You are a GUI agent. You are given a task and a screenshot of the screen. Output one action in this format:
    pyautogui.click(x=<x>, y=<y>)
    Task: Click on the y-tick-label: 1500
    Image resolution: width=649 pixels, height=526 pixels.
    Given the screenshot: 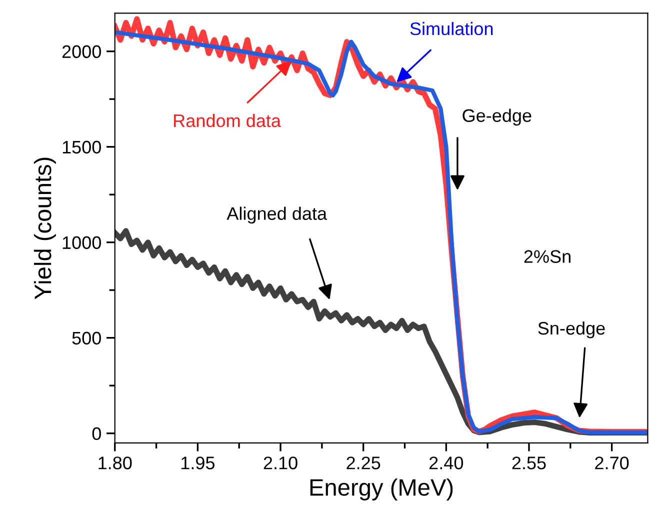 What is the action you would take?
    pyautogui.click(x=81, y=147)
    